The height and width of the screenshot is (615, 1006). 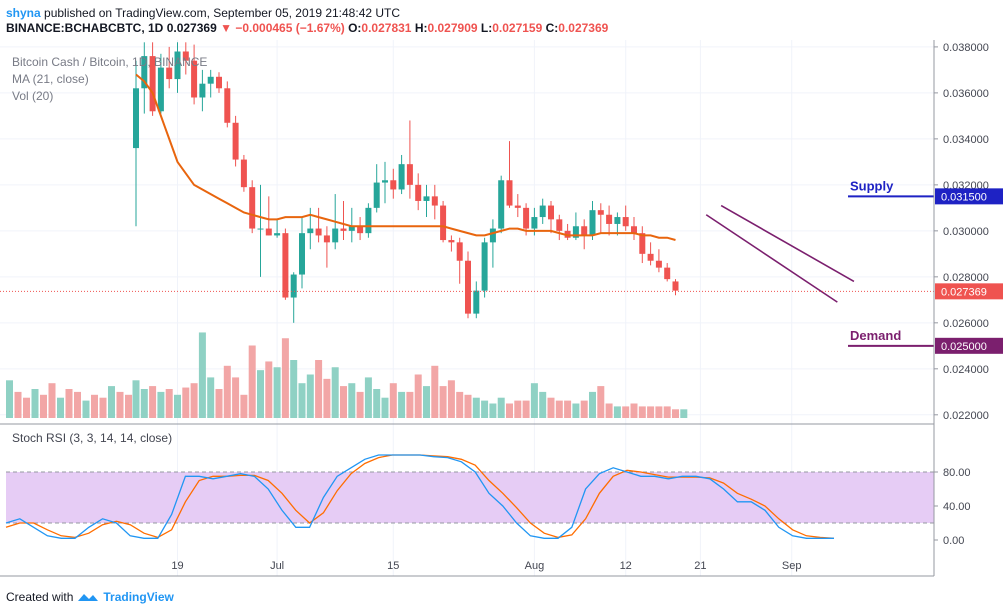 I want to click on created-with-label: Created with, so click(x=40, y=597).